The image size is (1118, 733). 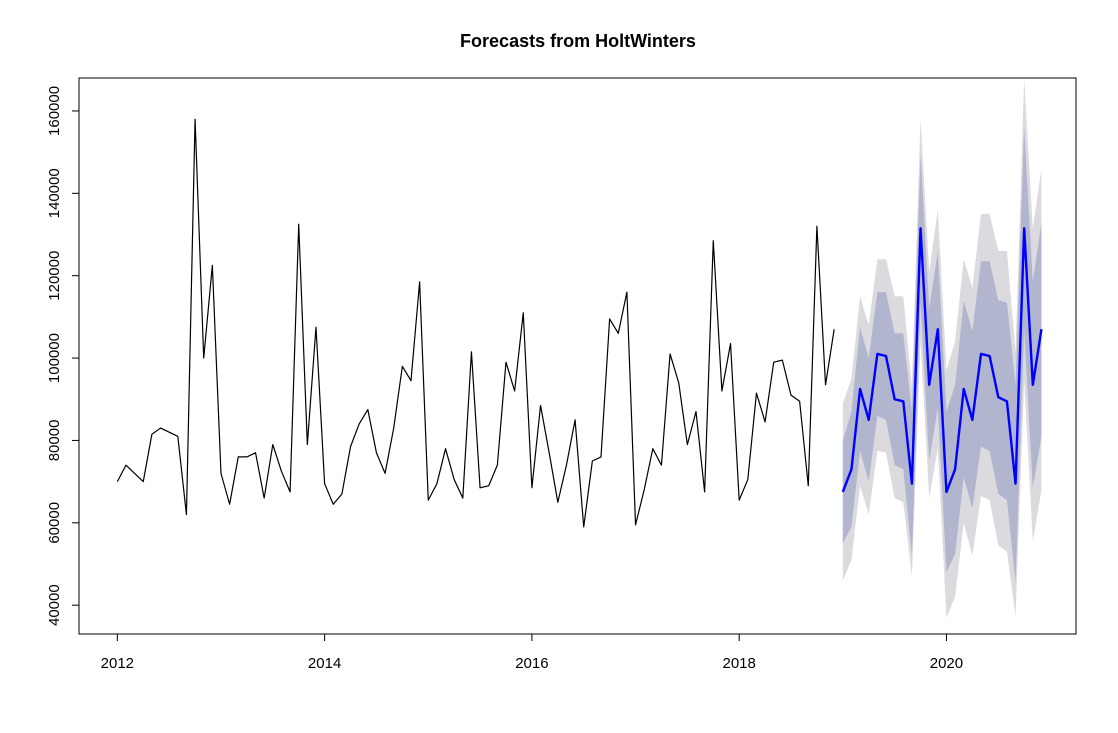 I want to click on forecast-series, so click(x=942, y=360).